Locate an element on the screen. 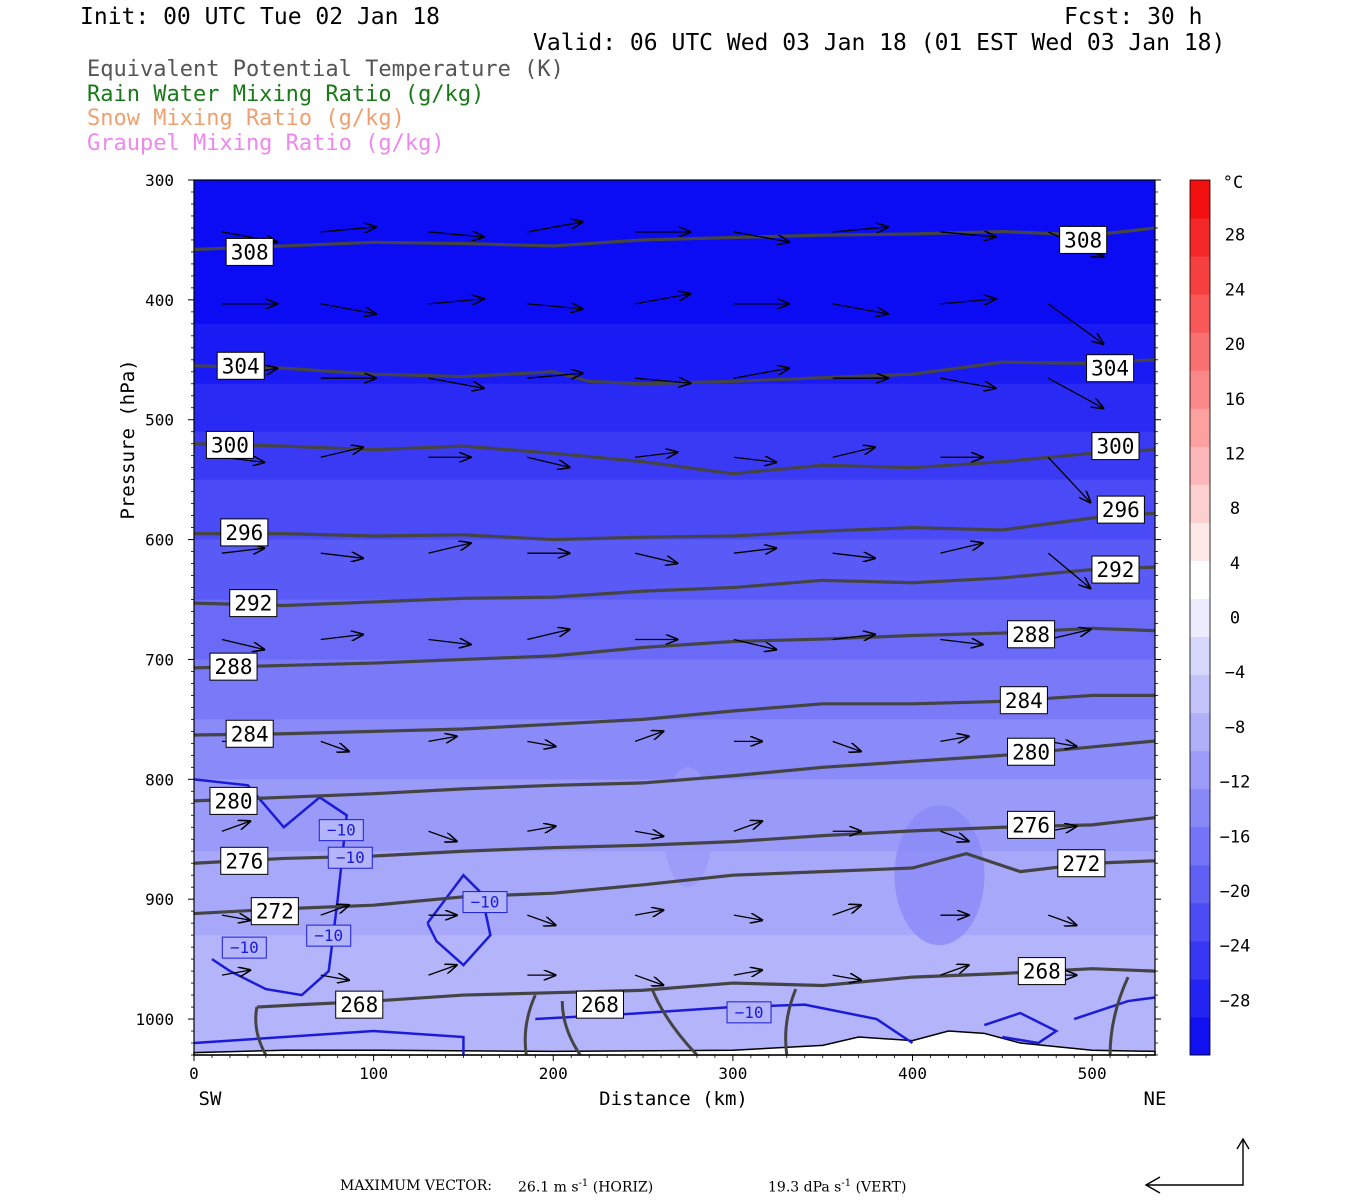  y-axis-label: Pressure (hPa) is located at coordinates (128, 439).